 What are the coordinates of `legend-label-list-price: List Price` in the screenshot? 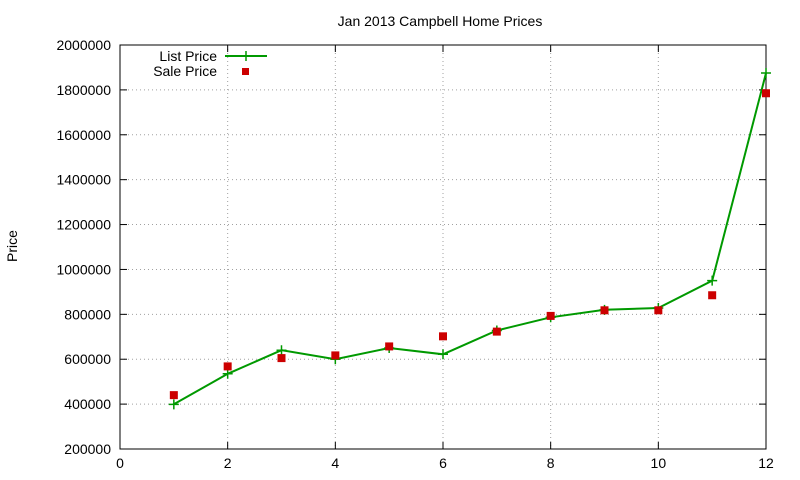 It's located at (188, 56).